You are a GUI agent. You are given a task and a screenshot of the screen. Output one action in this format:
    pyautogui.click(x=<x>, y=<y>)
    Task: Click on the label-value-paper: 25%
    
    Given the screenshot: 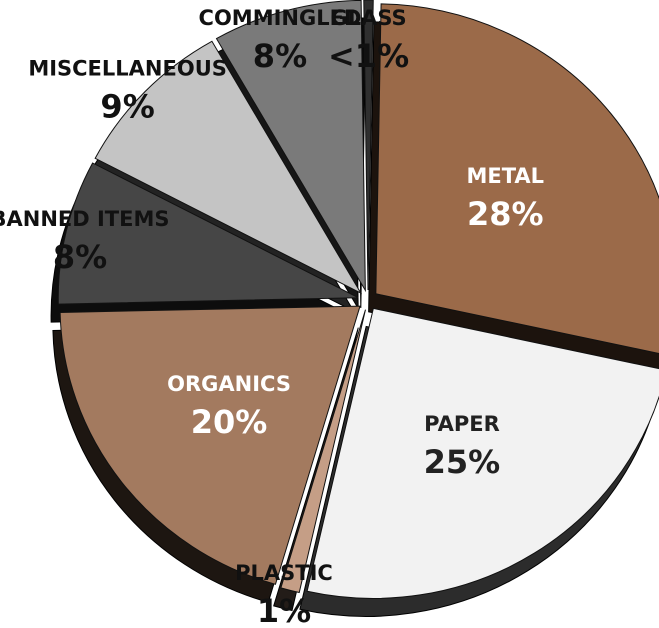 What is the action you would take?
    pyautogui.click(x=462, y=462)
    